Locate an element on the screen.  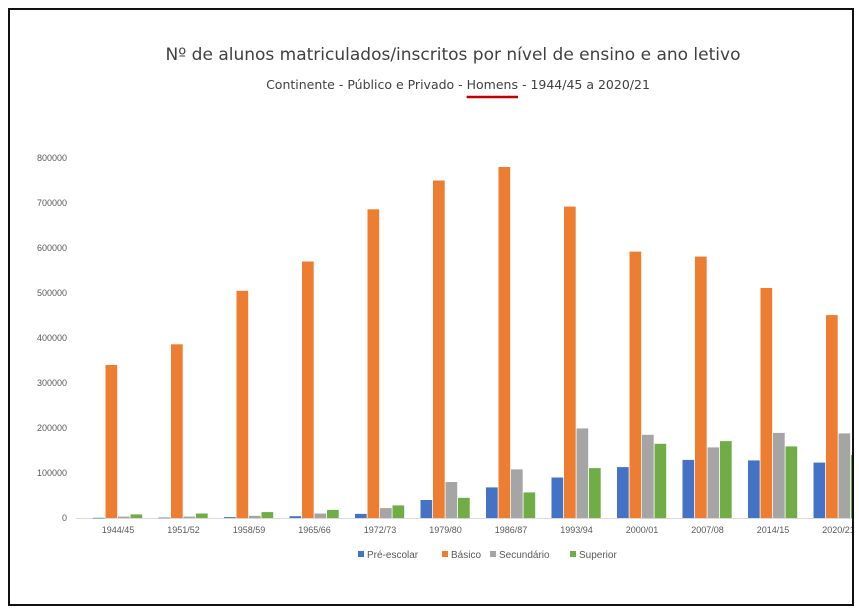
legend-label: Pré-escolar is located at coordinates (393, 555).